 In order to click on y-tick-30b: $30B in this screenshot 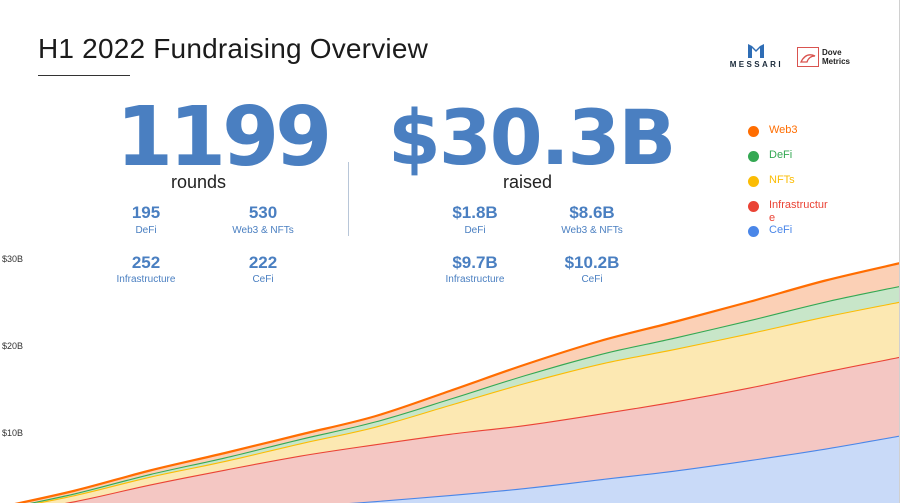, I will do `click(13, 259)`.